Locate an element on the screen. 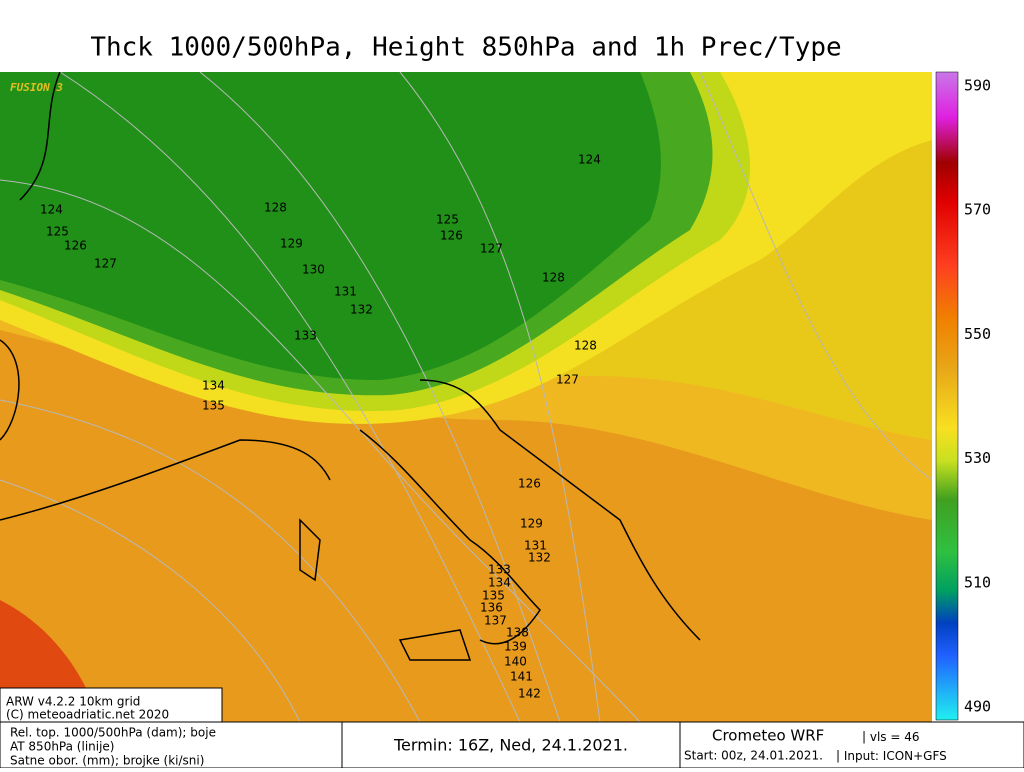  contour-label: 141 is located at coordinates (521, 677).